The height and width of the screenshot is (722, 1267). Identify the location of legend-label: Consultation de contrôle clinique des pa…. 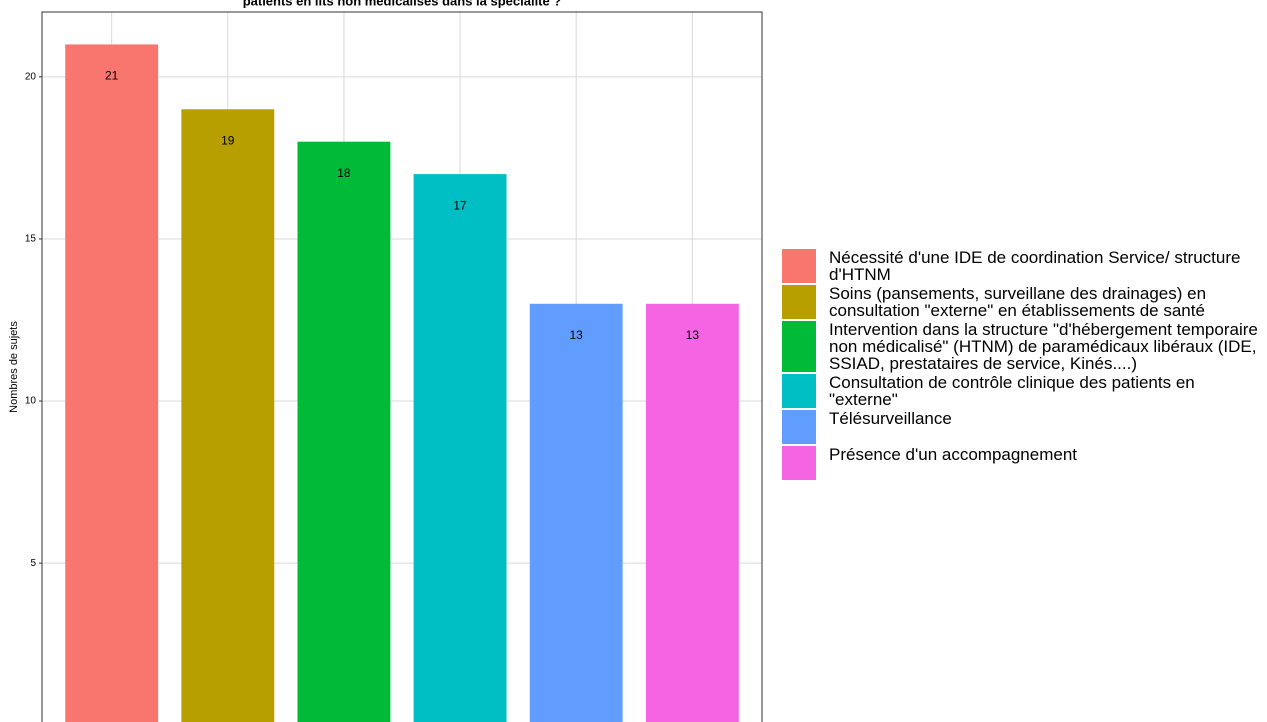
(1012, 391).